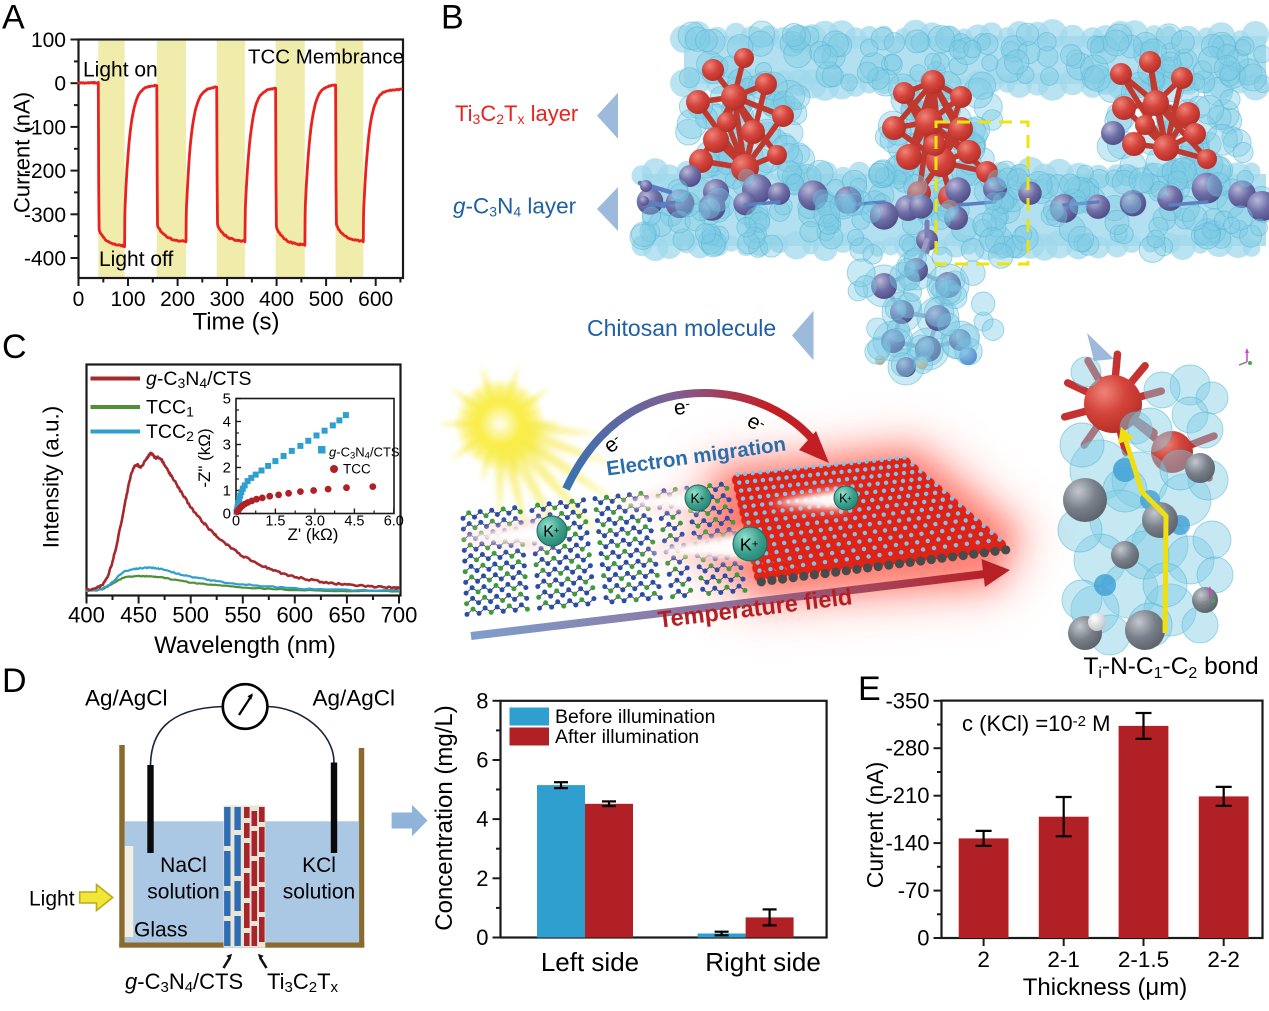 The height and width of the screenshot is (1011, 1269). What do you see at coordinates (227, 491) in the screenshot?
I see `svg-text: 1` at bounding box center [227, 491].